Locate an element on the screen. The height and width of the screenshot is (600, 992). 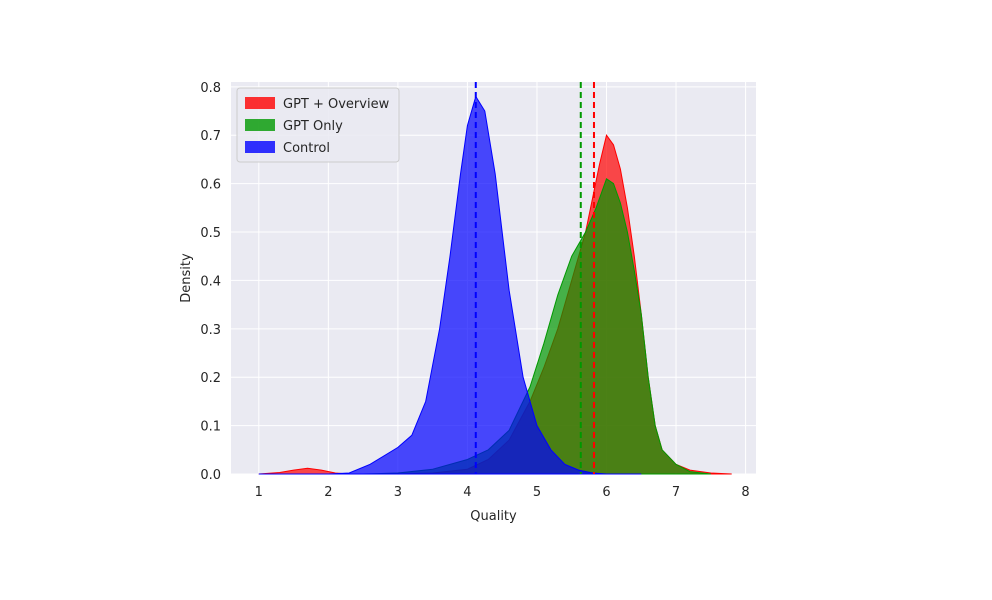
y-axis-label: Density is located at coordinates (186, 278).